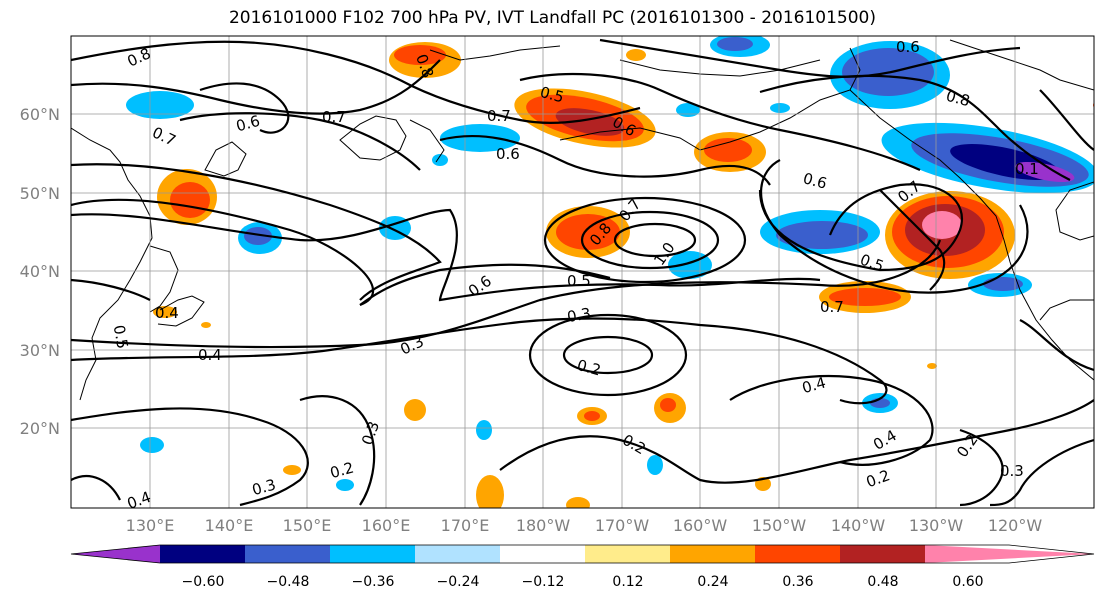  I want to click on lon-label: 170°W, so click(622, 525).